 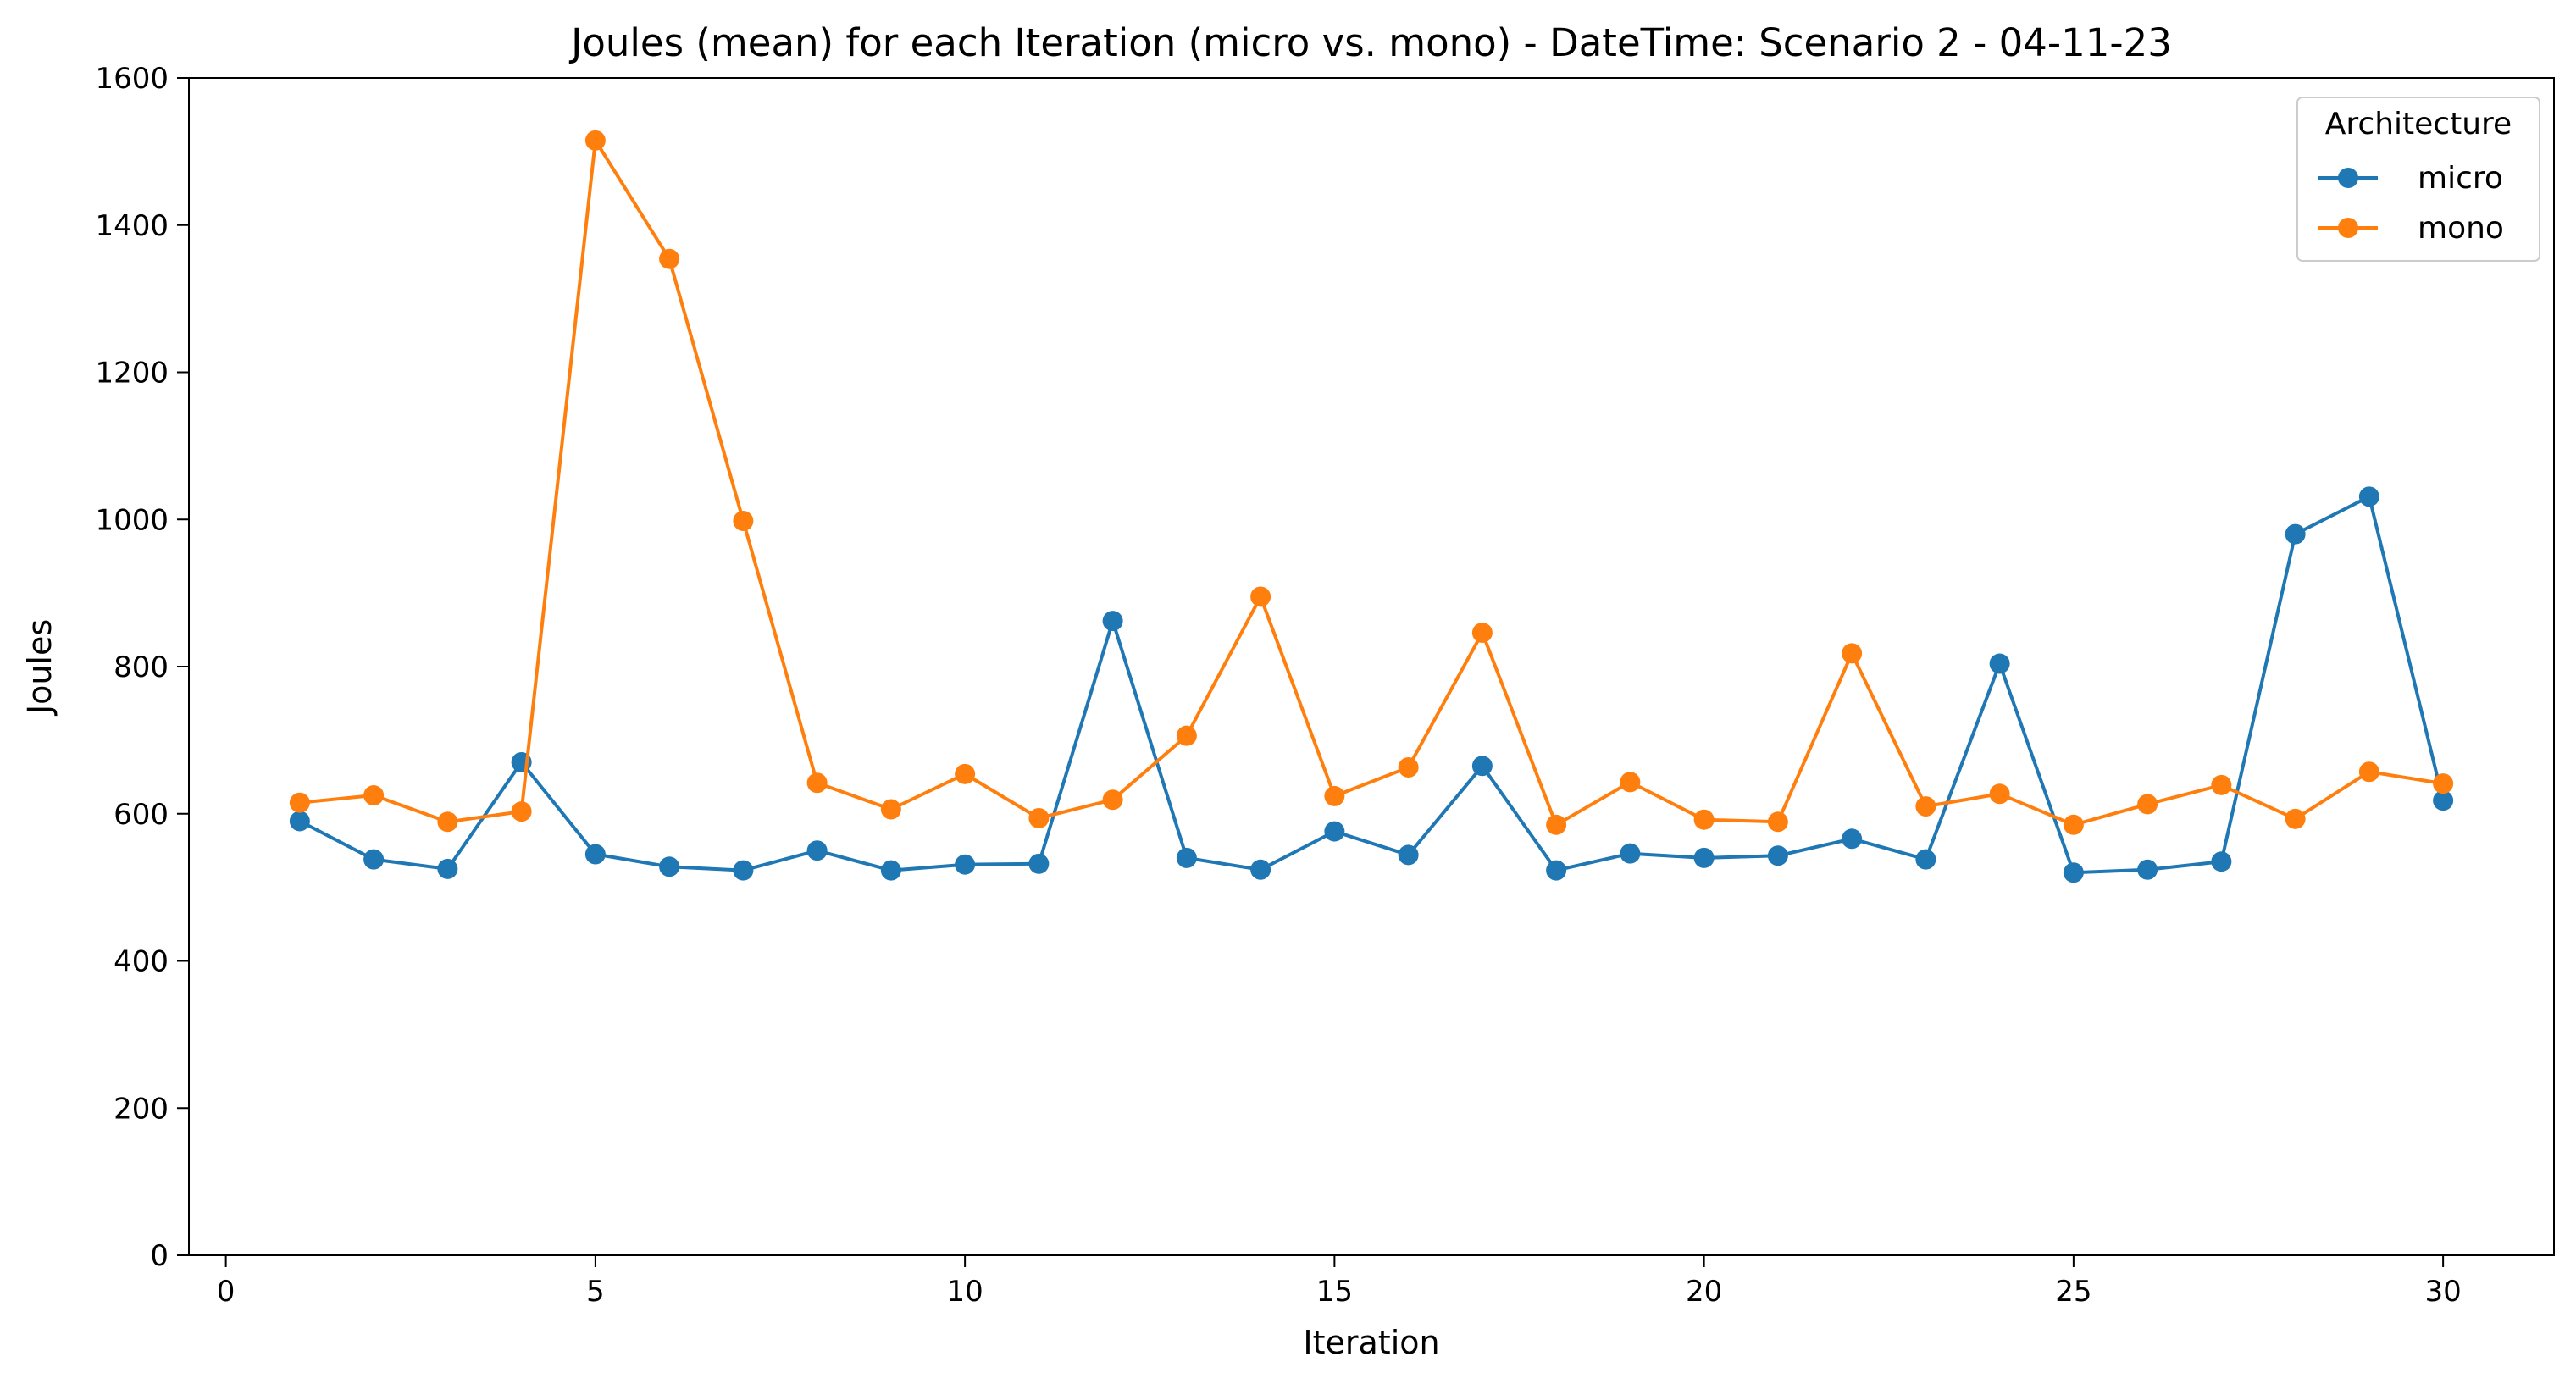 What do you see at coordinates (2418, 124) in the screenshot?
I see `legend-title: Architecture` at bounding box center [2418, 124].